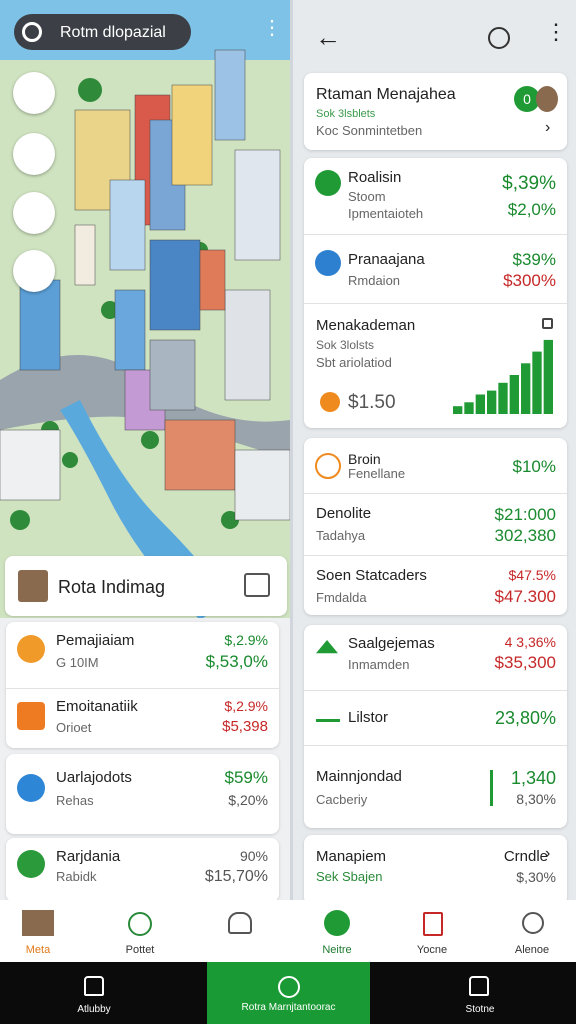 This screenshot has height=1024, width=576. What do you see at coordinates (328, 37) in the screenshot?
I see `back-button: ←` at bounding box center [328, 37].